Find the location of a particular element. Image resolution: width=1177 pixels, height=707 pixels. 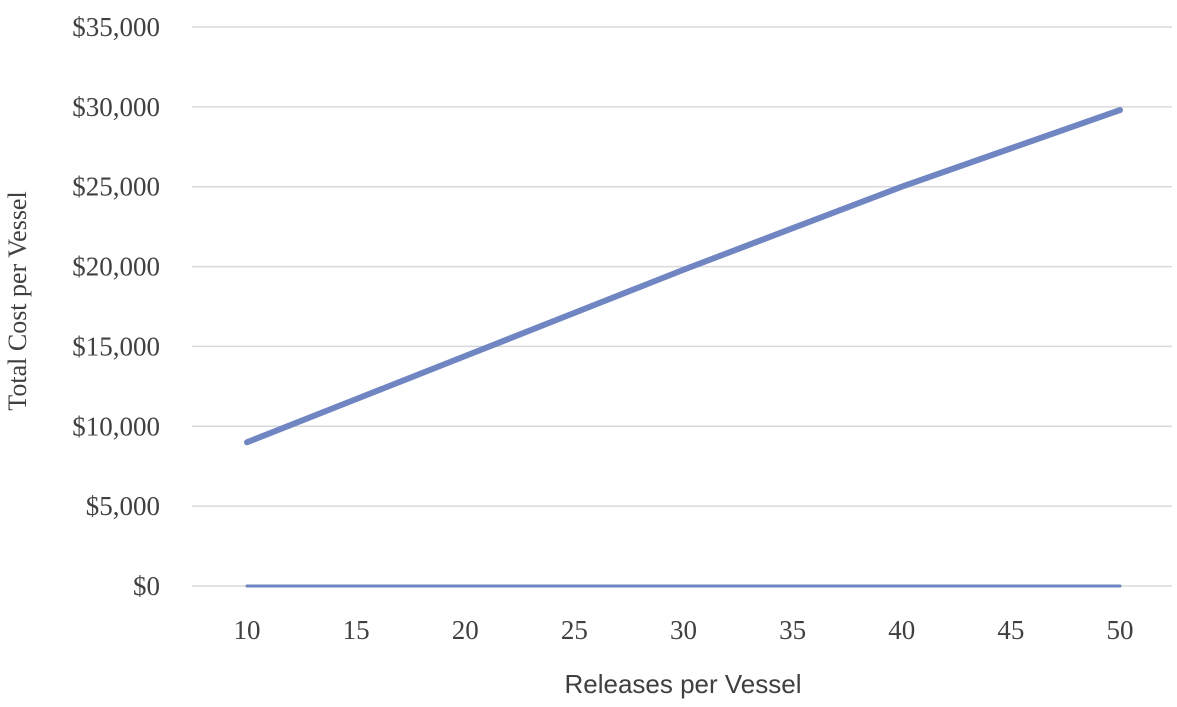

x-tick-label: 10 is located at coordinates (247, 630).